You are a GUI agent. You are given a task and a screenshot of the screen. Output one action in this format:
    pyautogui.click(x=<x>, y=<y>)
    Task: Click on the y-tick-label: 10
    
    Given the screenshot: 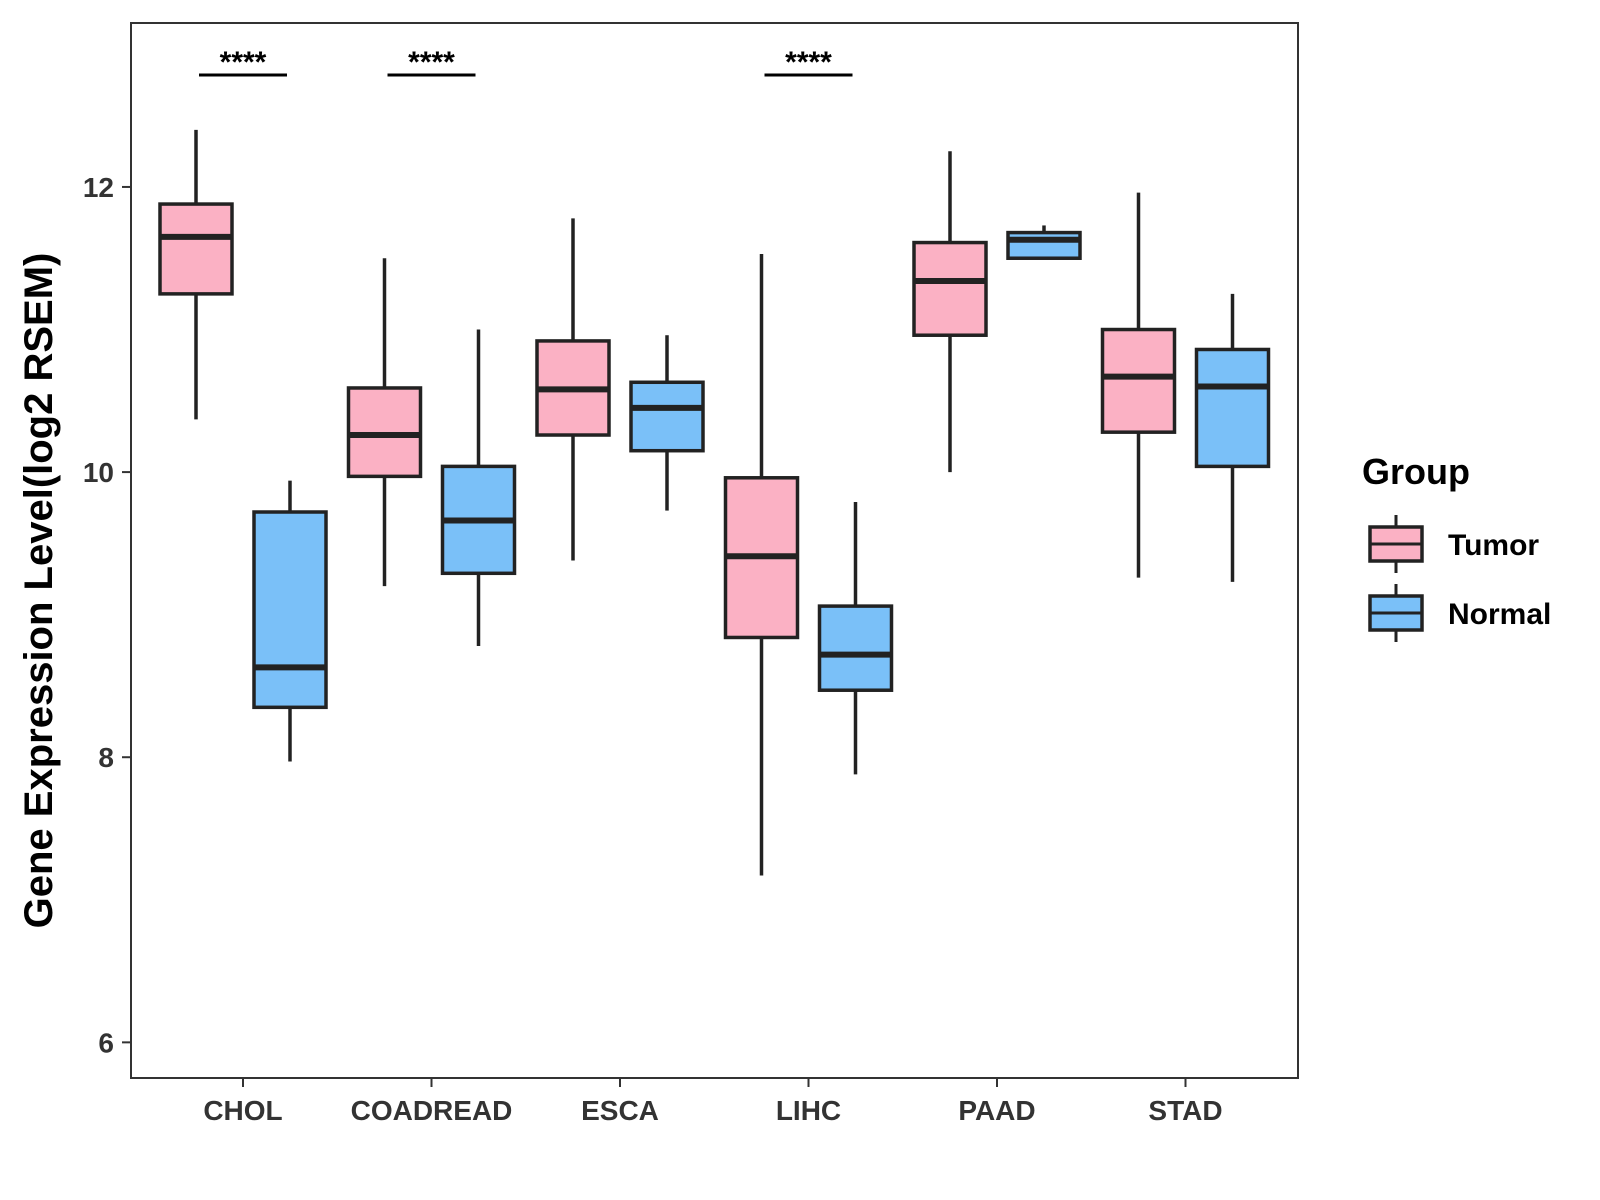 What is the action you would take?
    pyautogui.click(x=98, y=472)
    